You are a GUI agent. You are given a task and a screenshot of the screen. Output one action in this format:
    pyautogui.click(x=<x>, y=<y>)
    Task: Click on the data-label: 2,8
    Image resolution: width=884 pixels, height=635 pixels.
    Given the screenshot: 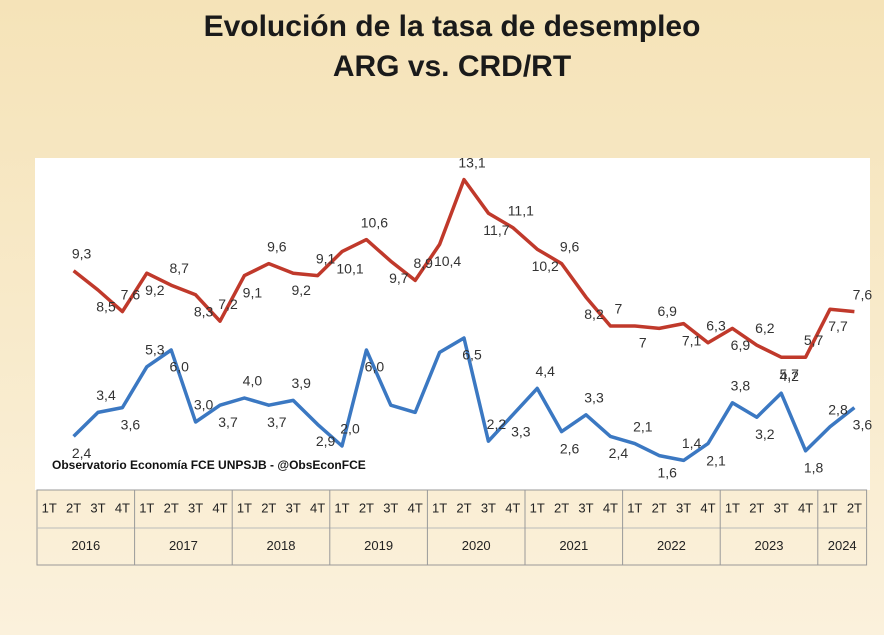 What is the action you would take?
    pyautogui.click(x=838, y=410)
    